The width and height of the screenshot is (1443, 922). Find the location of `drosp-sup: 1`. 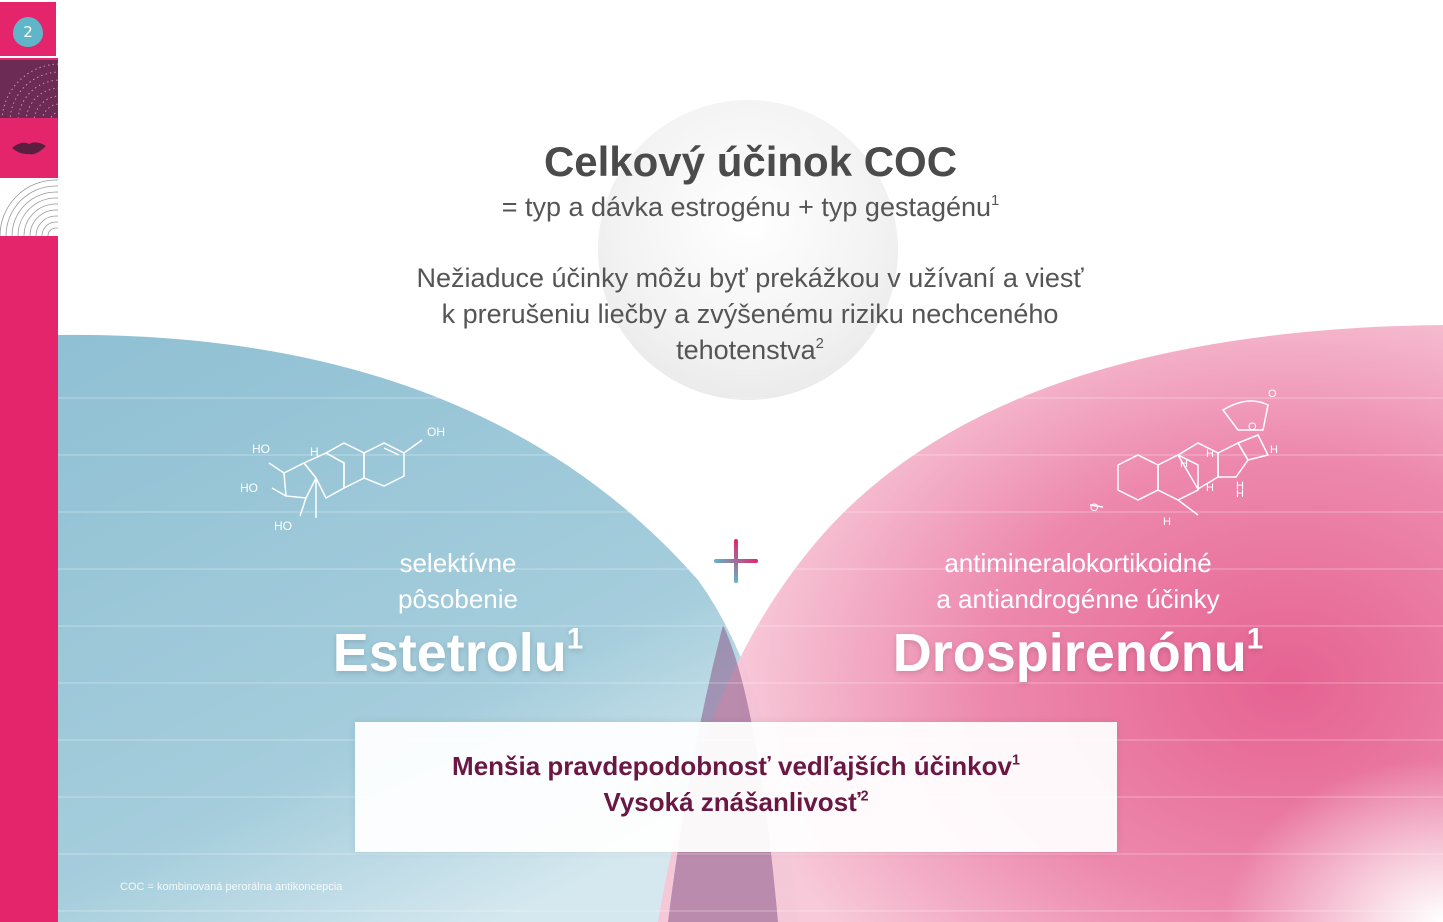

drosp-sup: 1 is located at coordinates (1255, 639).